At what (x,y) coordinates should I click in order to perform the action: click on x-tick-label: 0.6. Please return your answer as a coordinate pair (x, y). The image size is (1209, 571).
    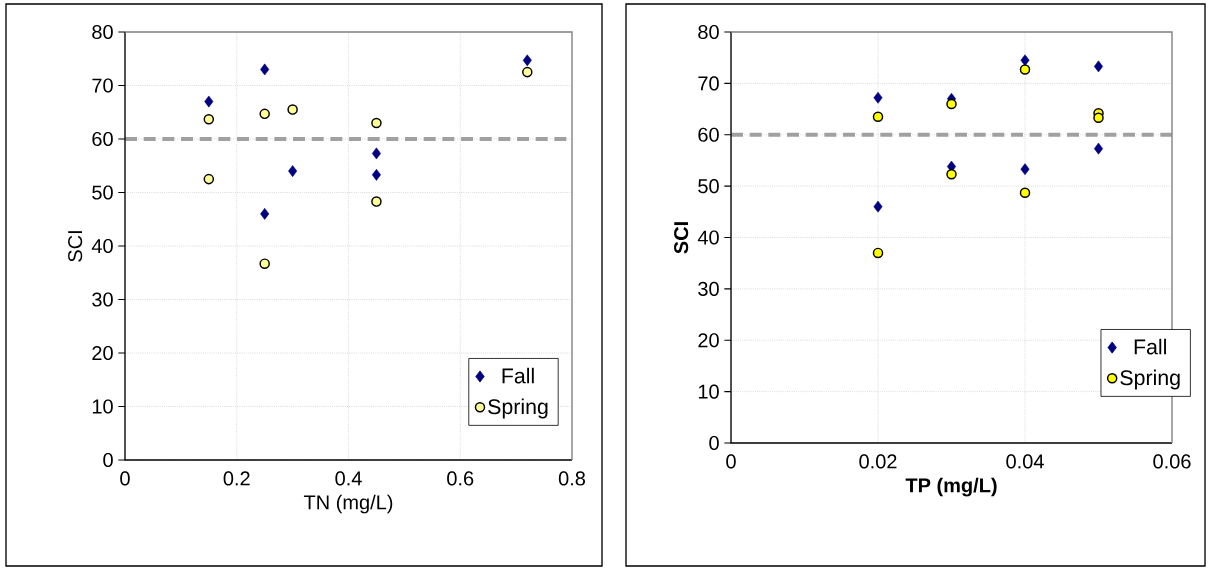
    Looking at the image, I should click on (460, 478).